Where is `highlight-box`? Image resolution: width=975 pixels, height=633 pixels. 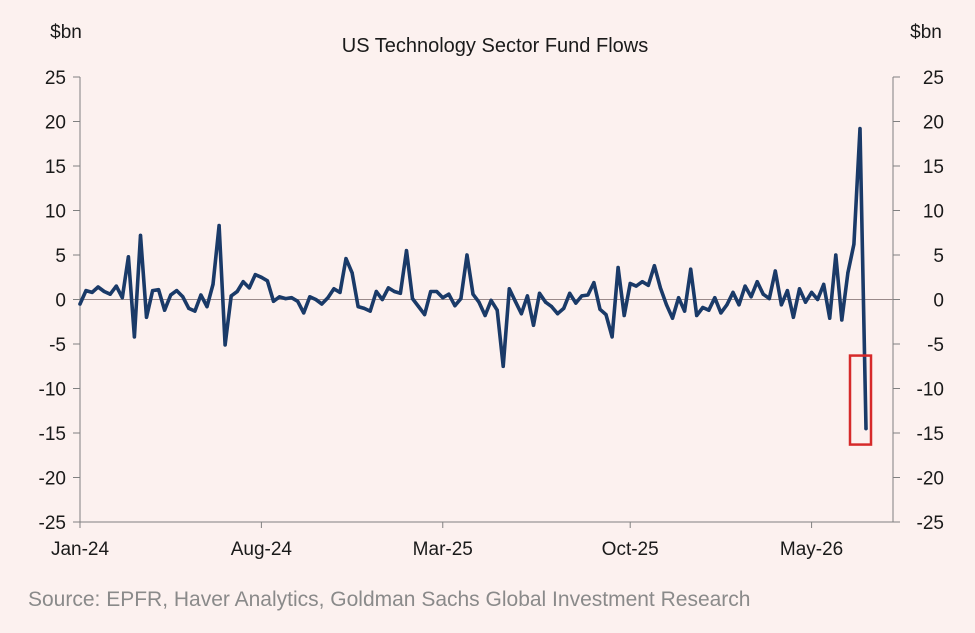
highlight-box is located at coordinates (860, 400).